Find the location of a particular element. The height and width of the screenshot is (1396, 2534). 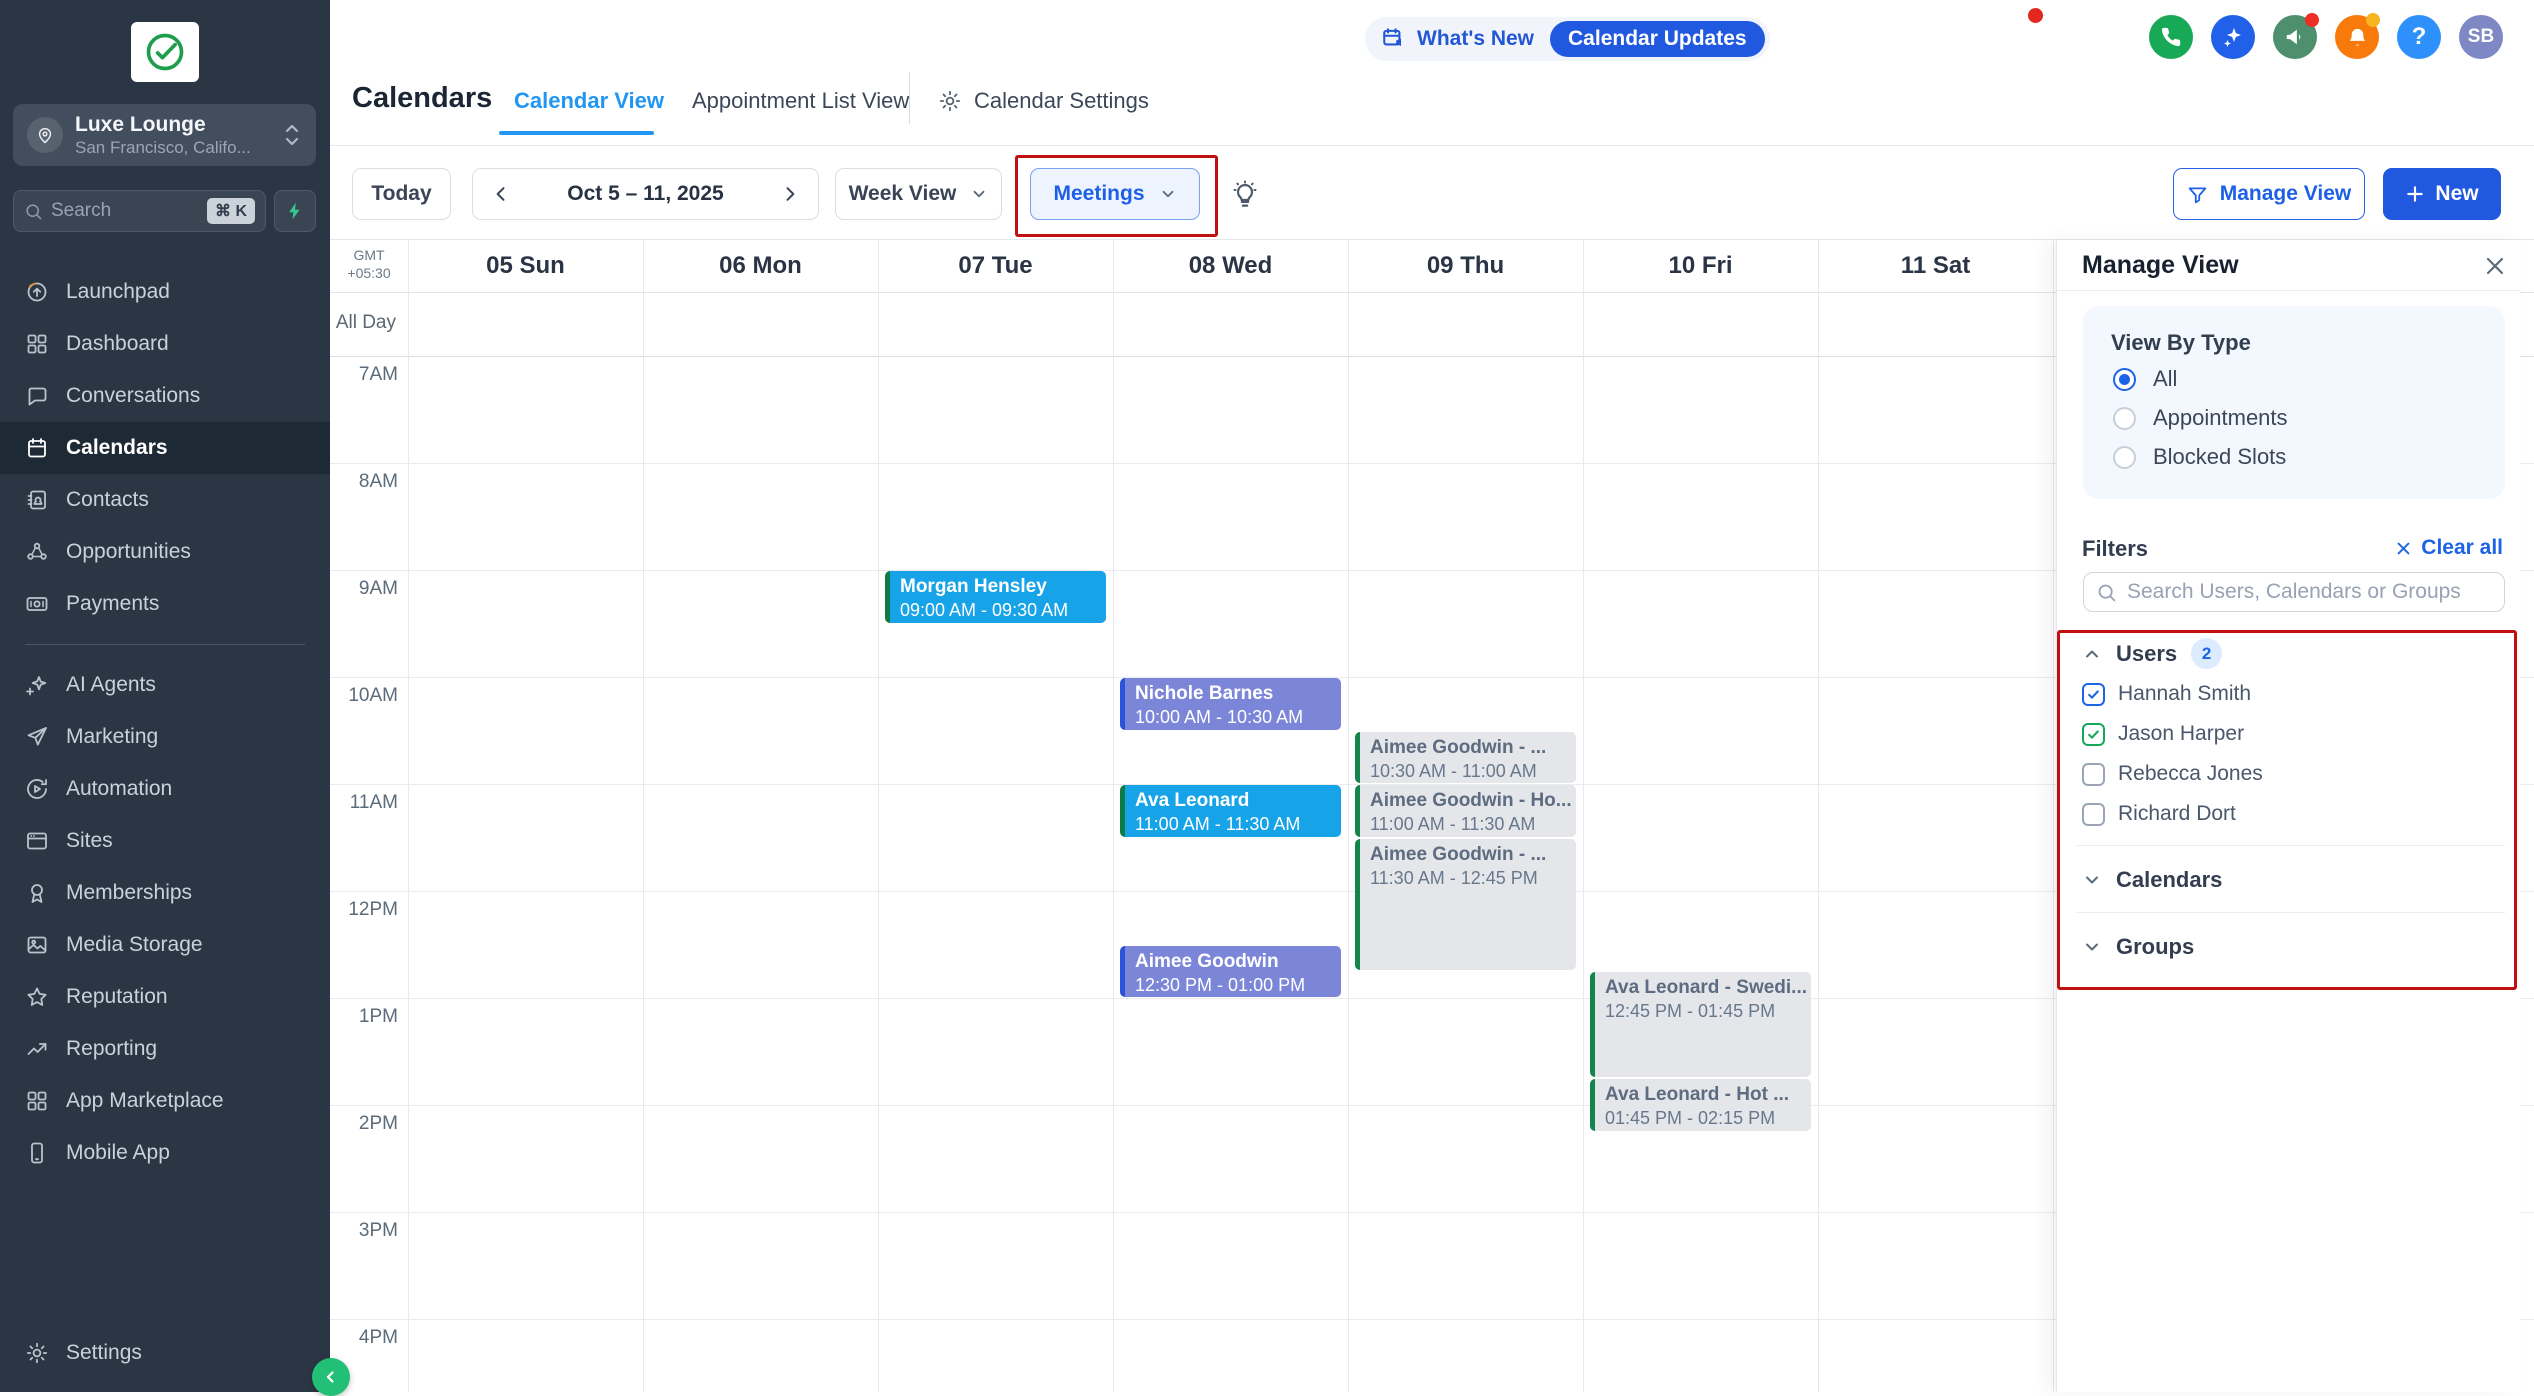

sidebar-item-marketing: Marketing is located at coordinates (165, 737).